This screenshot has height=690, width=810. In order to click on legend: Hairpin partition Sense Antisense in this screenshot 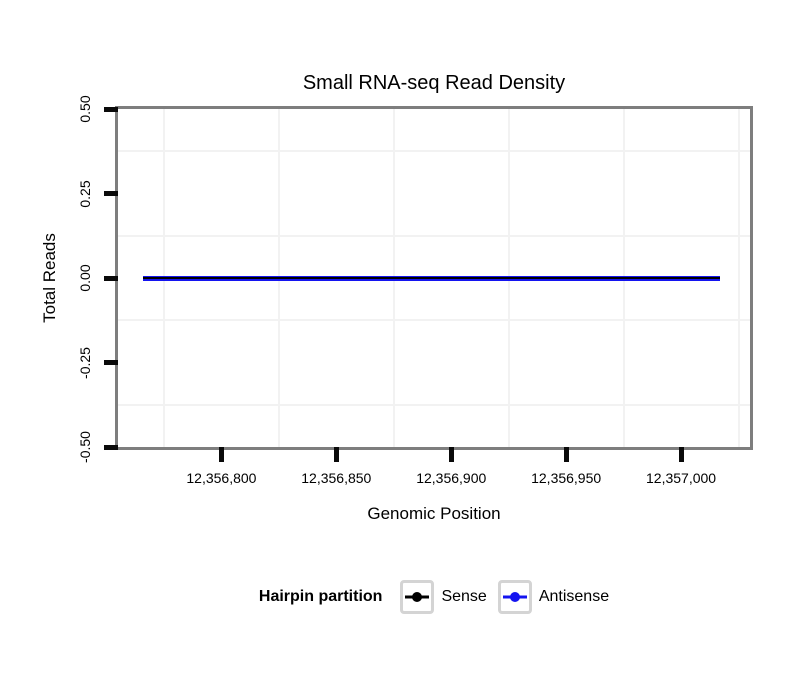, I will do `click(434, 597)`.